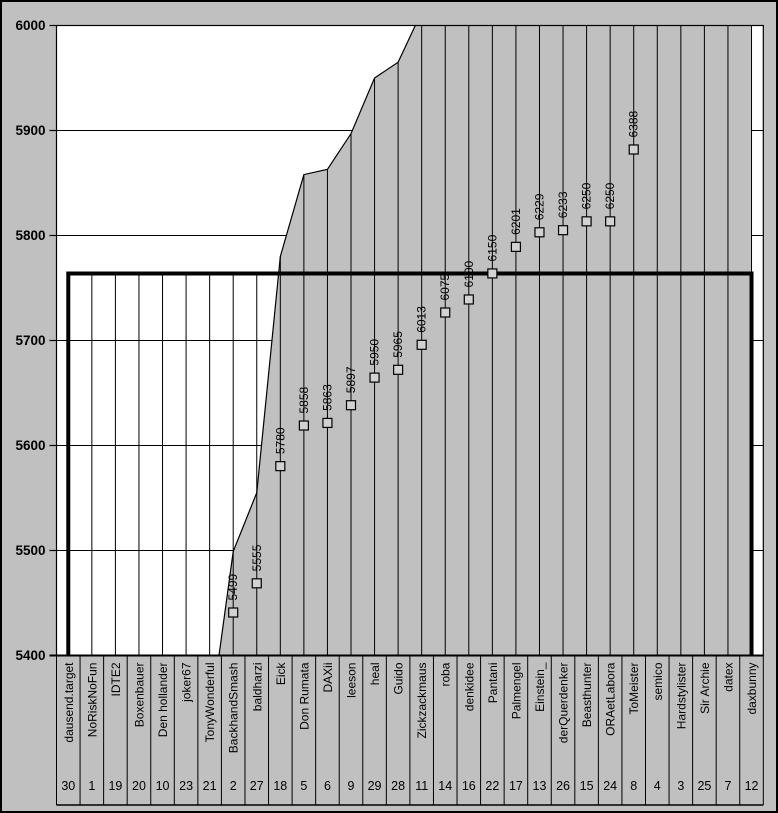 This screenshot has width=778, height=813. I want to click on y-axis-label: 5800, so click(30, 235).